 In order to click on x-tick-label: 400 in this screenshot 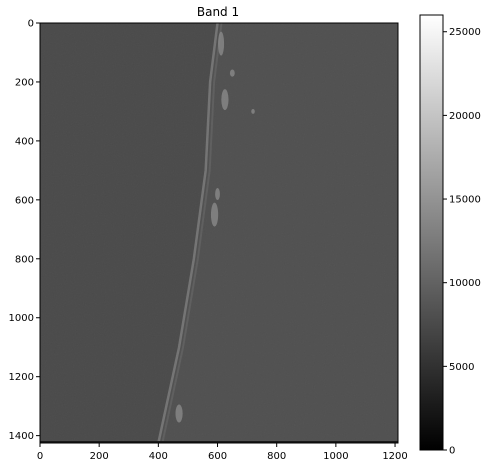, I will do `click(158, 456)`.